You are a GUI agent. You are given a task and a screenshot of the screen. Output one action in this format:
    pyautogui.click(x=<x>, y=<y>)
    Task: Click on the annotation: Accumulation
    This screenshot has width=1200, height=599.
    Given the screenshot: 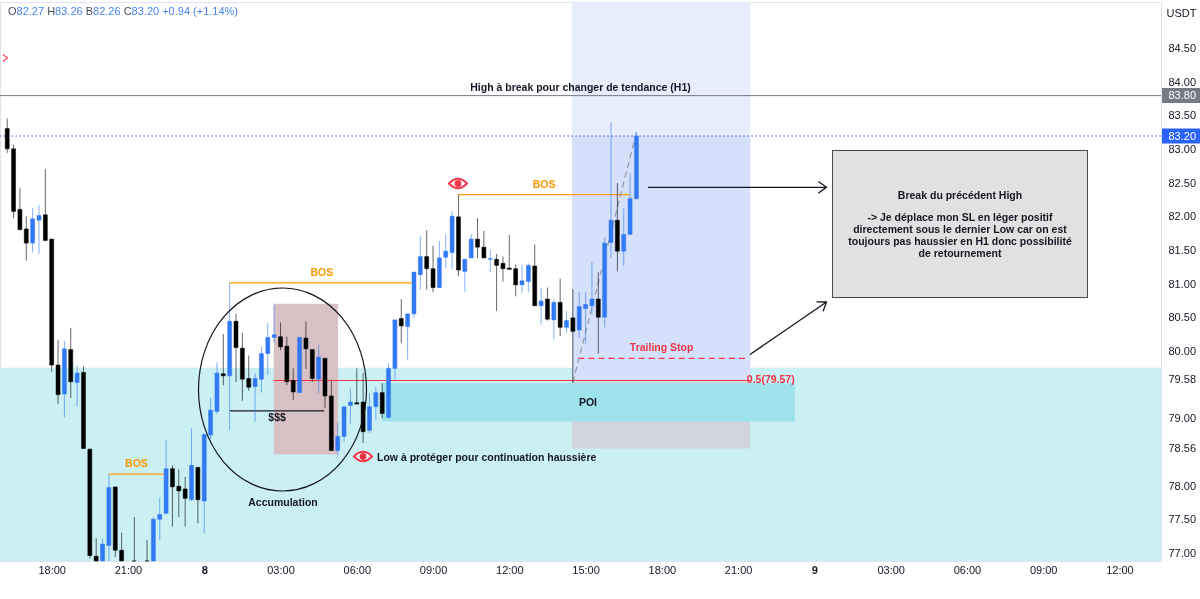 What is the action you would take?
    pyautogui.click(x=283, y=502)
    